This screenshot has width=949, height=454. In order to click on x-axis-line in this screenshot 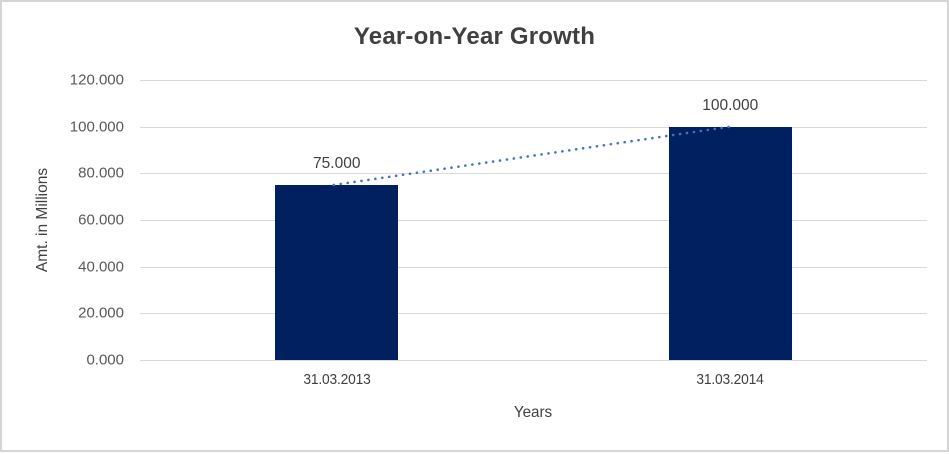, I will do `click(533, 360)`.